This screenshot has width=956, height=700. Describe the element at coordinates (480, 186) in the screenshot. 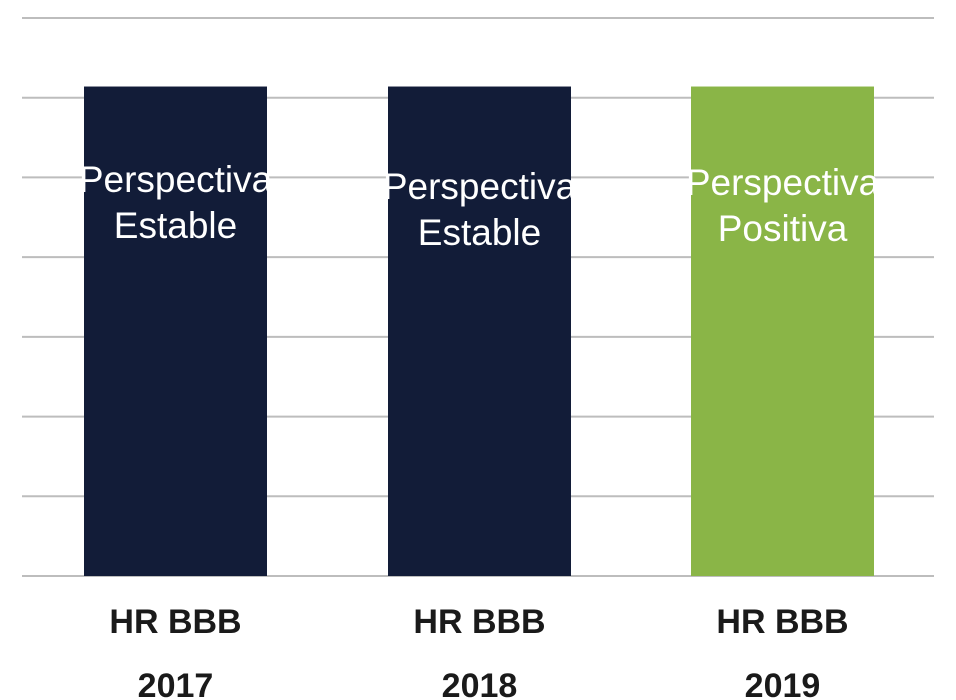

I see `bar-2-label-line-1: Perspectiva` at that location.